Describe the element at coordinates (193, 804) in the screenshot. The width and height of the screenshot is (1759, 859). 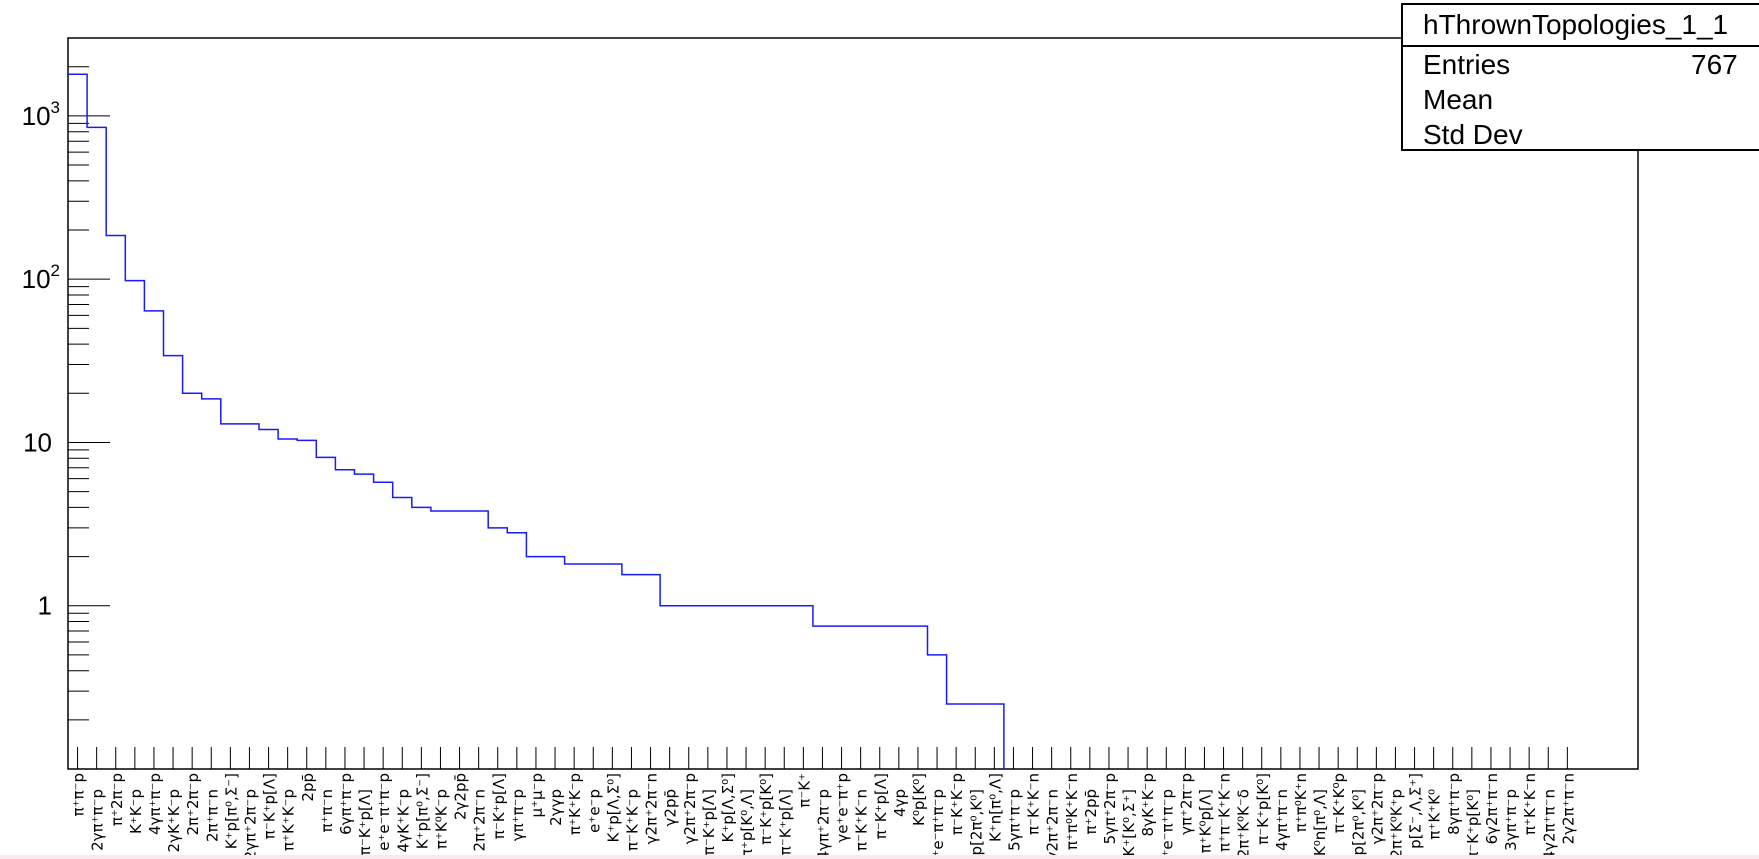
I see `x-tick-label: 2π⁺2π⁻p` at that location.